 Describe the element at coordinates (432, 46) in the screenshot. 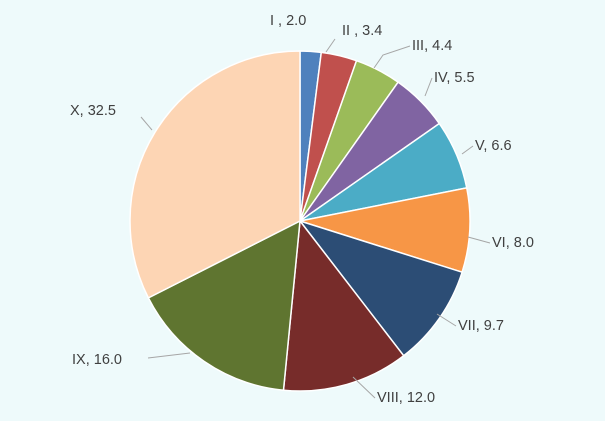

I see `data-label-iii: III, 4.4` at that location.